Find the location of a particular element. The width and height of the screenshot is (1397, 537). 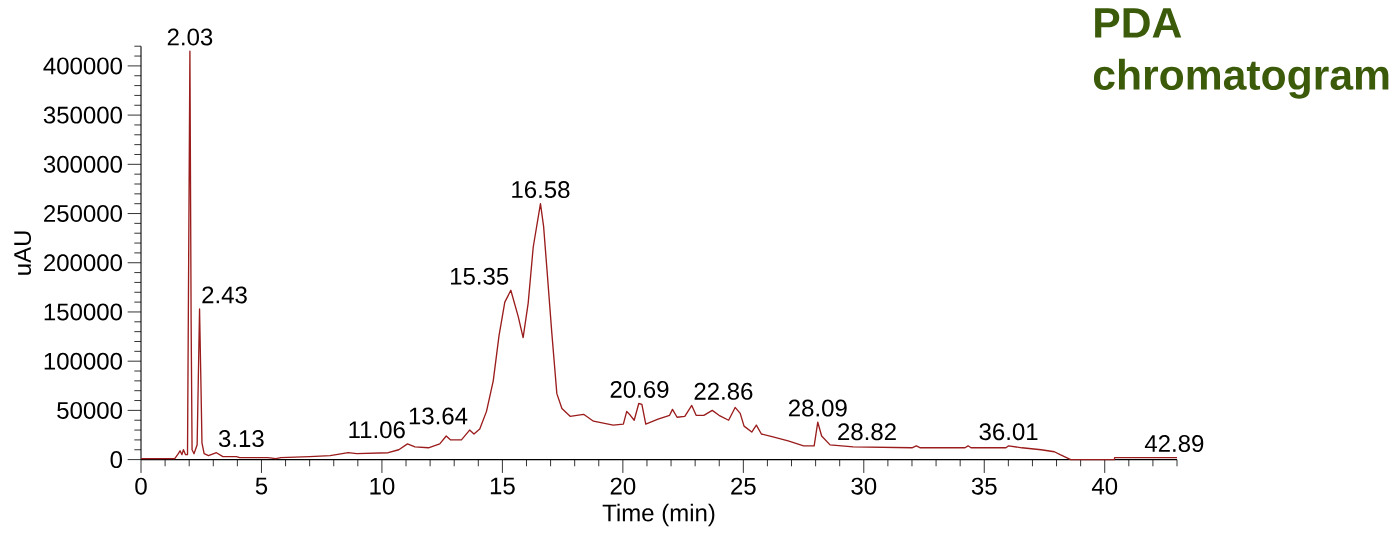

annotation: 16.58 is located at coordinates (541, 190).